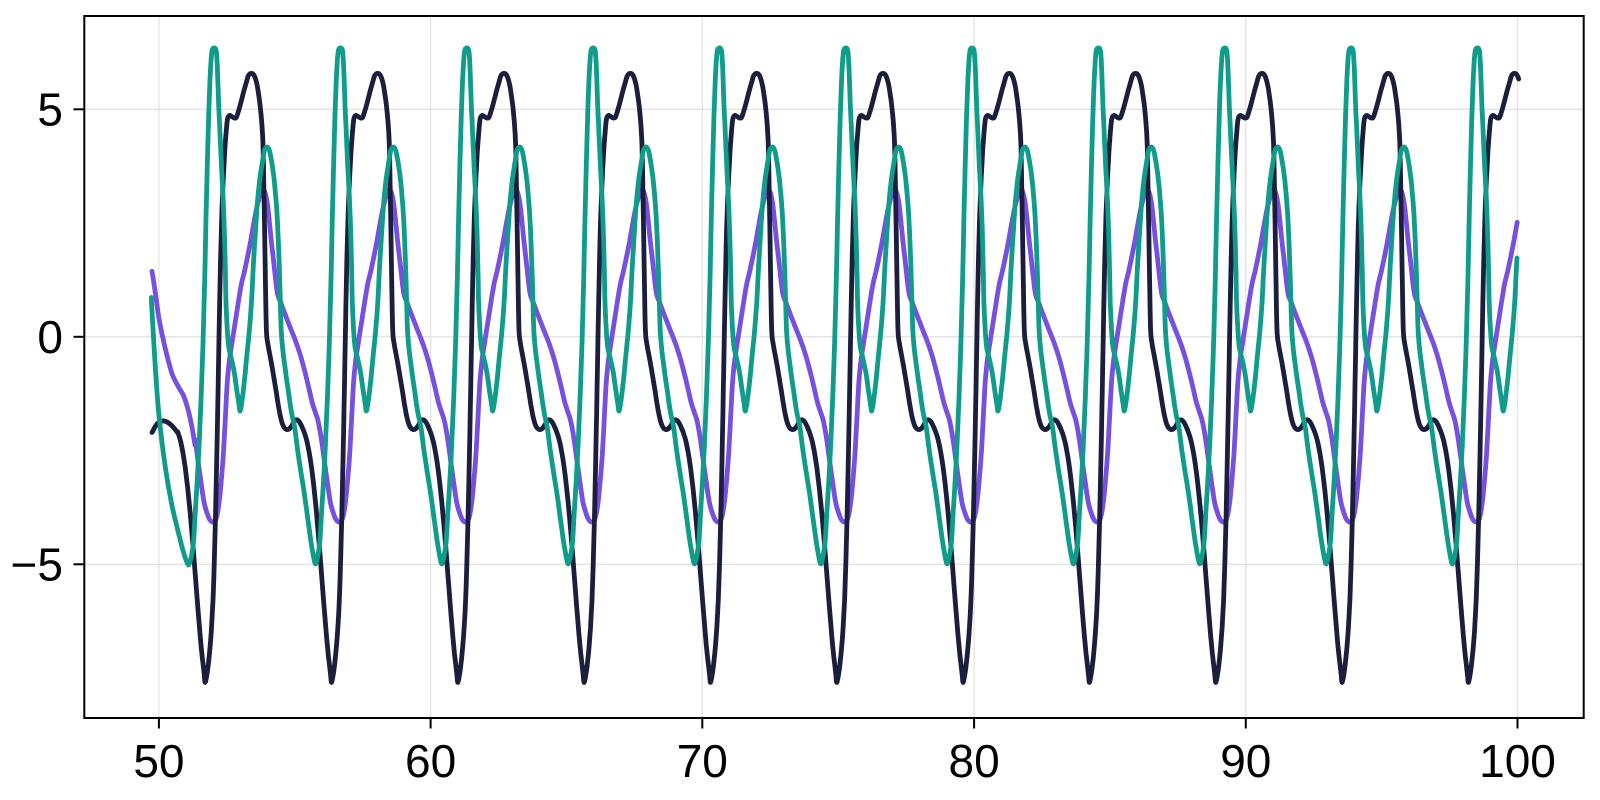 The height and width of the screenshot is (800, 1600). Describe the element at coordinates (430, 761) in the screenshot. I see `svg-text: 60` at that location.